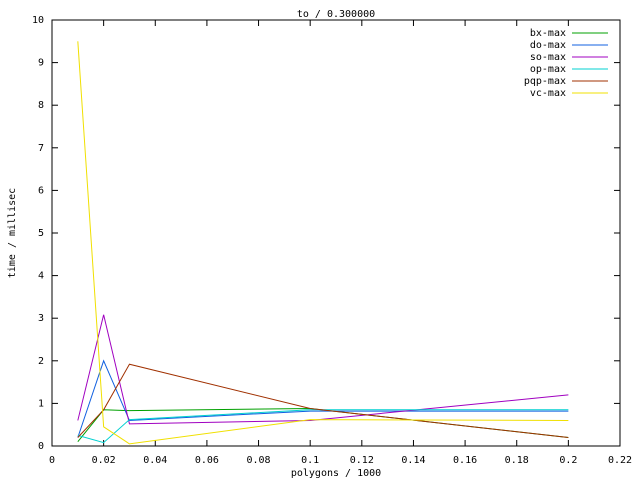 Image resolution: width=640 pixels, height=480 pixels. Describe the element at coordinates (413, 460) in the screenshot. I see `x-tick-label: 0.14` at that location.